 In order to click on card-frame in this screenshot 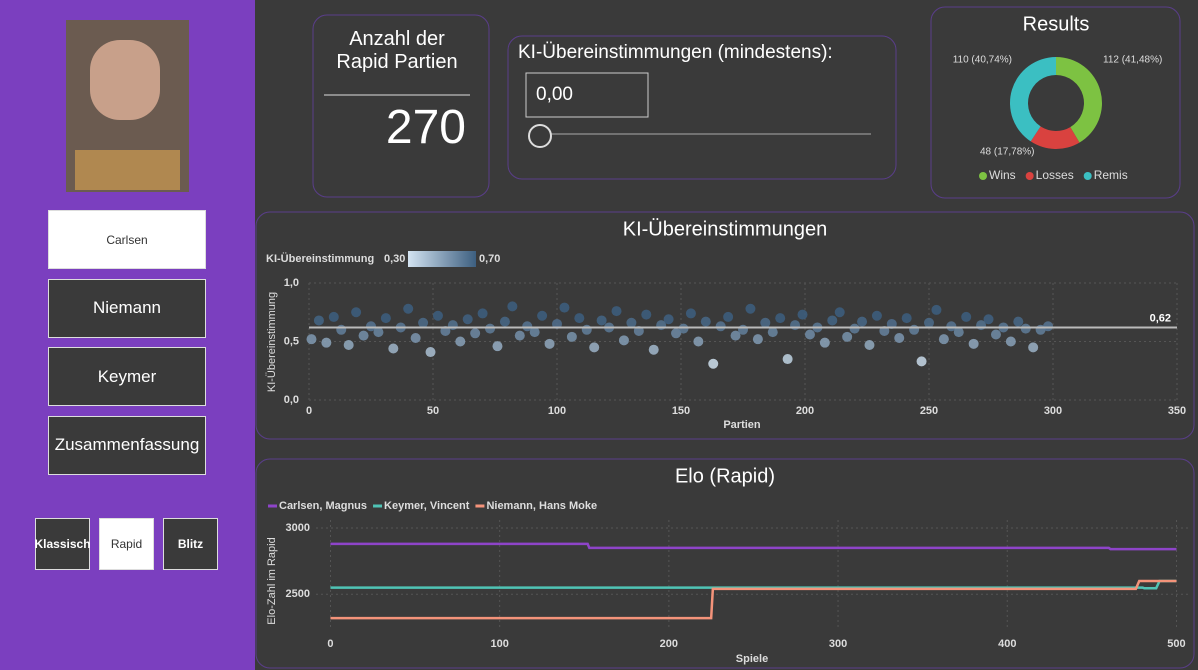, I will do `click(401, 106)`.